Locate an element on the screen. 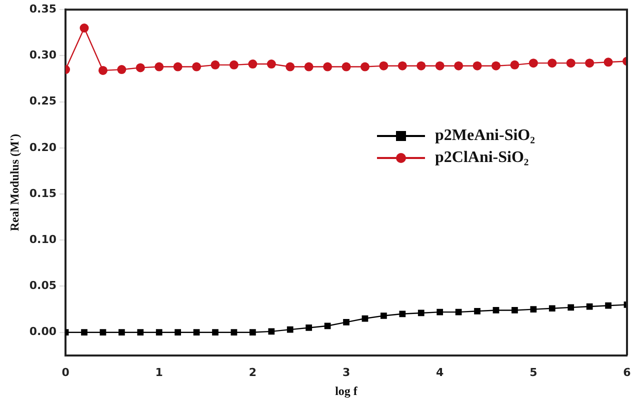 Image resolution: width=635 pixels, height=401 pixels. x-tick-label: 4 is located at coordinates (440, 372).